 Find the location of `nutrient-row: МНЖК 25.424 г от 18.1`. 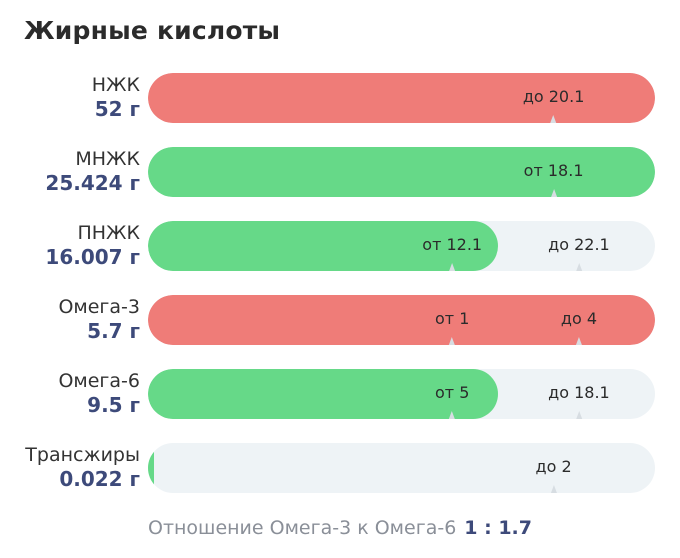

nutrient-row: МНЖК 25.424 г от 18.1 is located at coordinates (340, 172).